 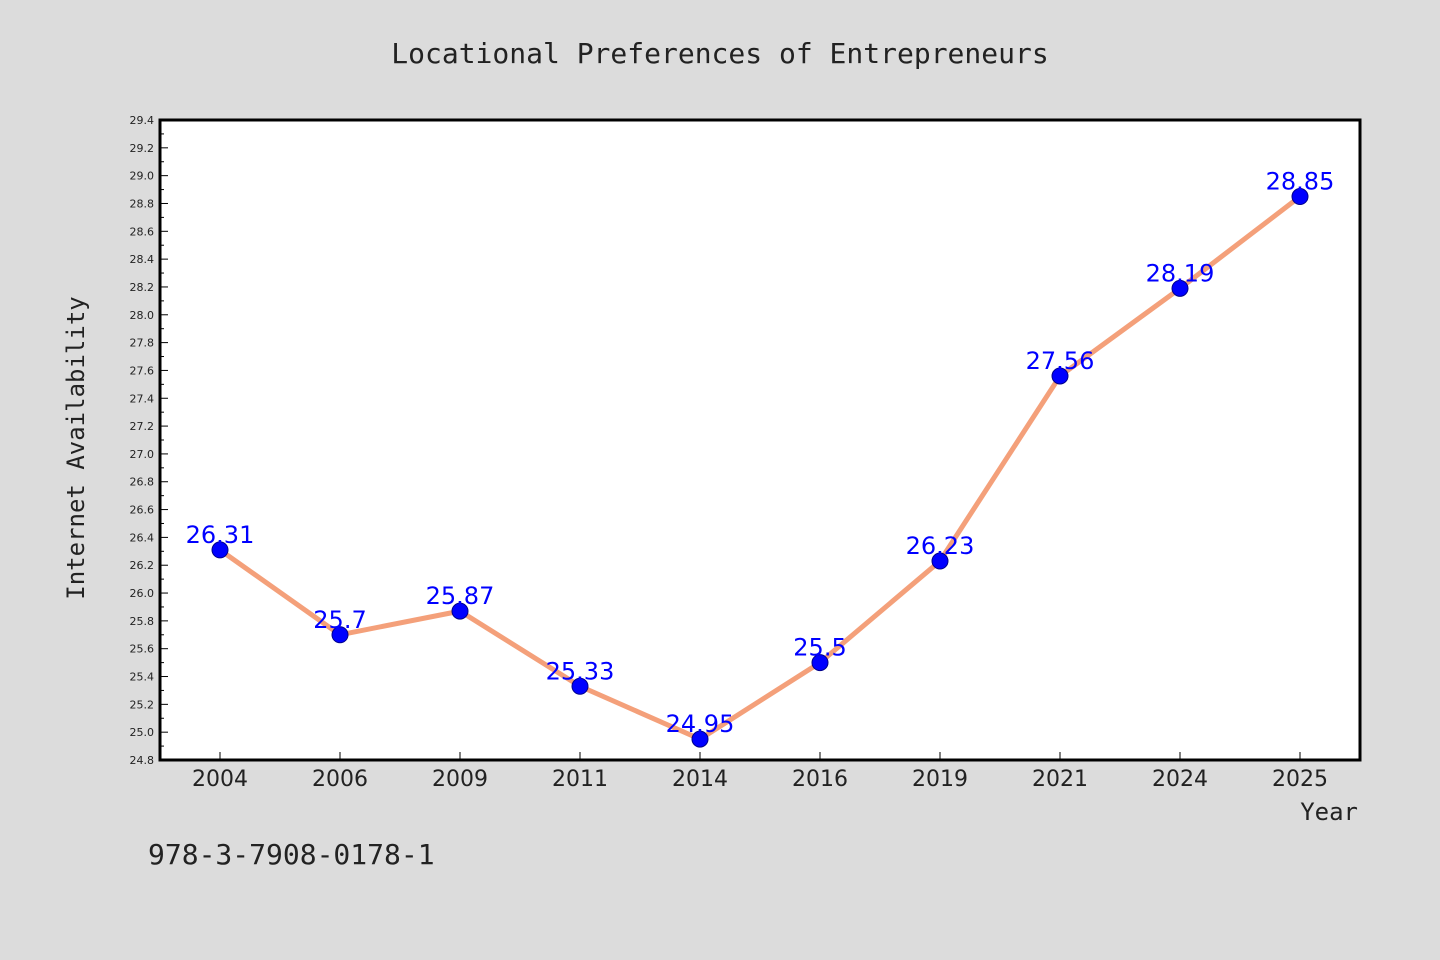 I want to click on data-label: 25.5, so click(x=819, y=648).